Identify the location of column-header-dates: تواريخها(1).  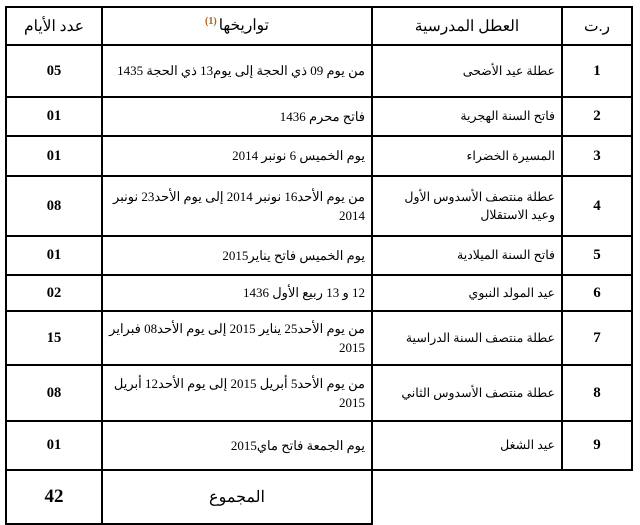
(237, 26).